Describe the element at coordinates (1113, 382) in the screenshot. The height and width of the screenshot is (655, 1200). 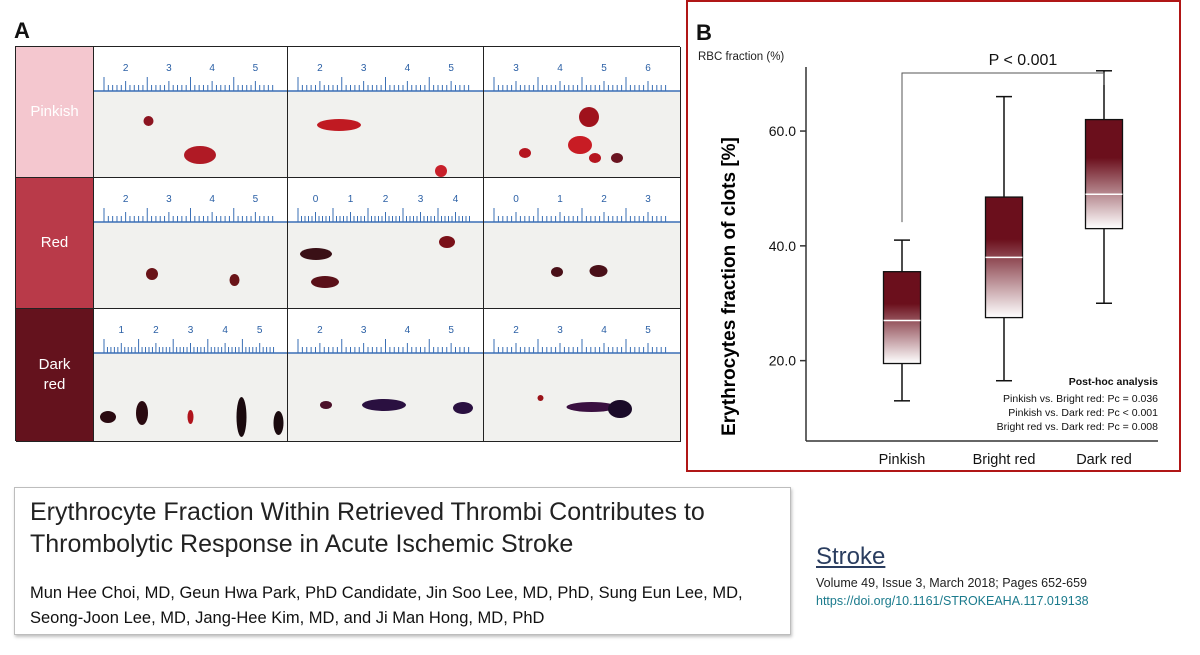
I see `posthoc-title: Post-hoc analysis` at that location.